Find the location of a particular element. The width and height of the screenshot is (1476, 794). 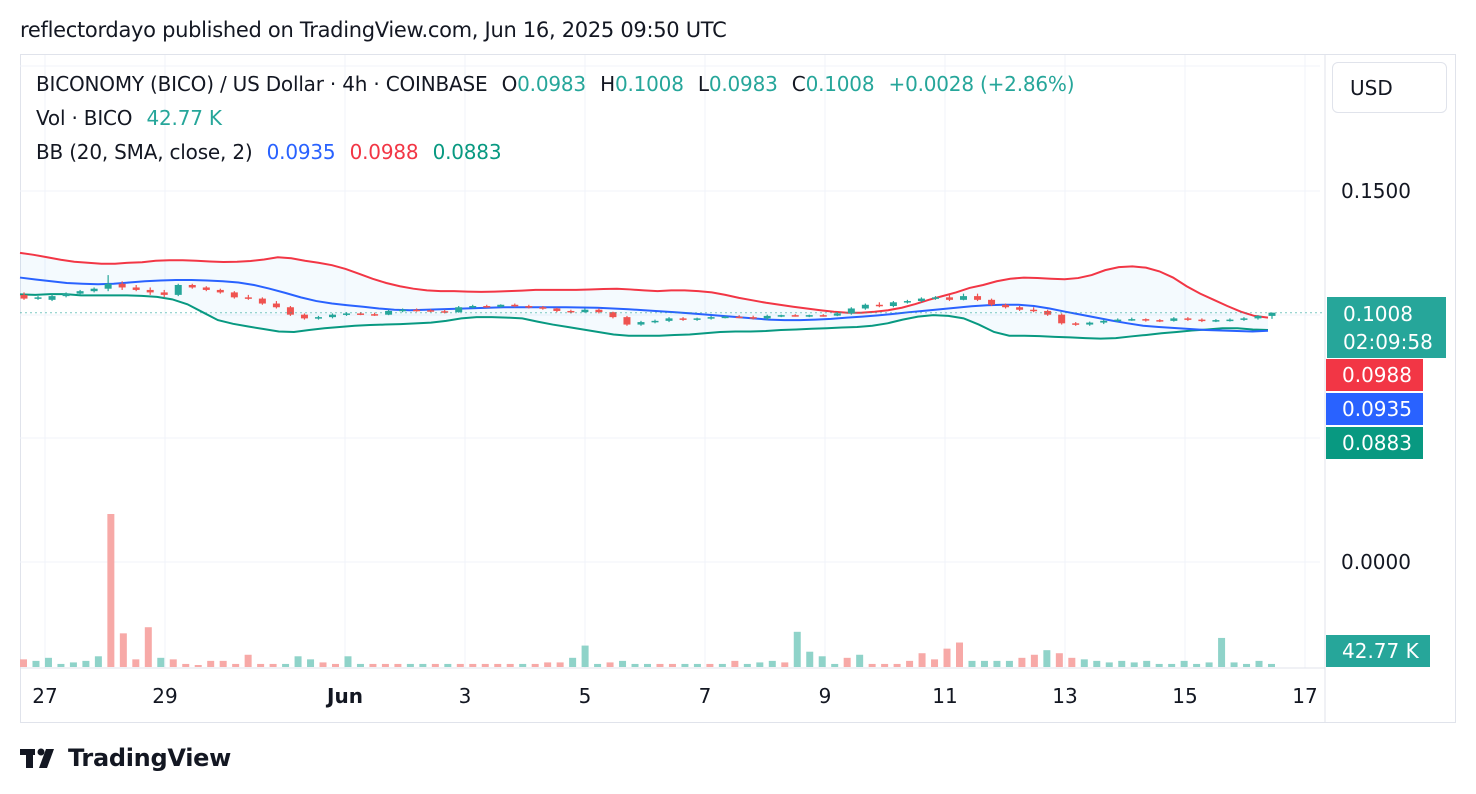

legend-volume-label: Vol · BICO is located at coordinates (84, 118).